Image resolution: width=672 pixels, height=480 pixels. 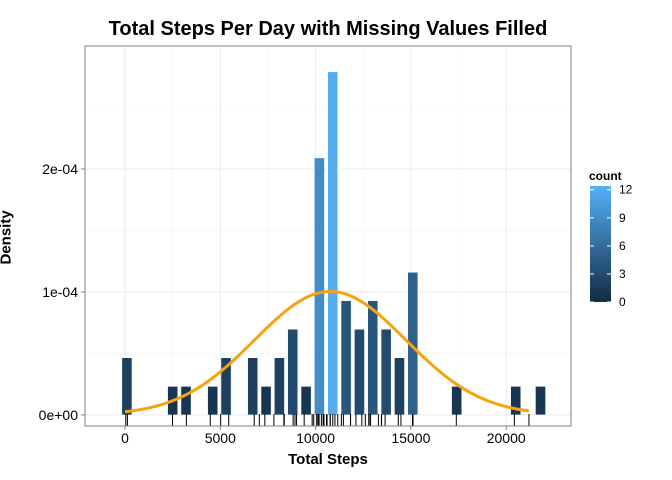 I want to click on legend-tick-label: 0, so click(x=622, y=302).